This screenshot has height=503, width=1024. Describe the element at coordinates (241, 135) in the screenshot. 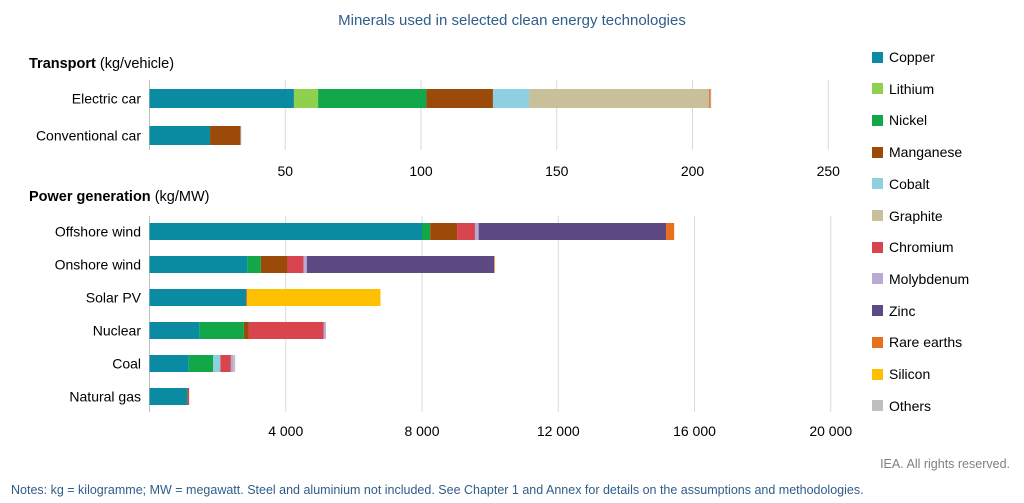

I see `transport-bar-others` at that location.